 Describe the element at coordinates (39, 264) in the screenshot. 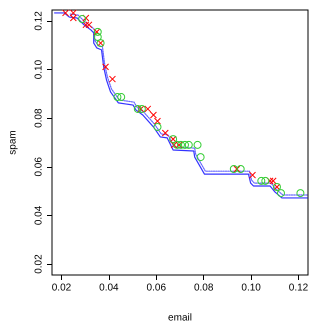

I see `y-tick-label: 0.02` at that location.